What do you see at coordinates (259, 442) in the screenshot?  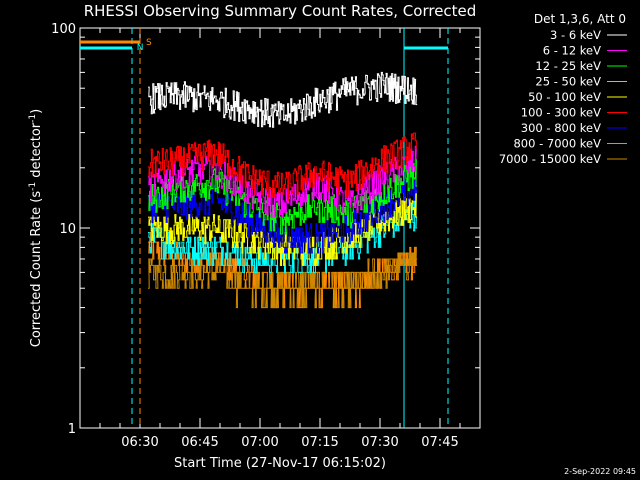 I see `x-tick-label: 07:00` at bounding box center [259, 442].